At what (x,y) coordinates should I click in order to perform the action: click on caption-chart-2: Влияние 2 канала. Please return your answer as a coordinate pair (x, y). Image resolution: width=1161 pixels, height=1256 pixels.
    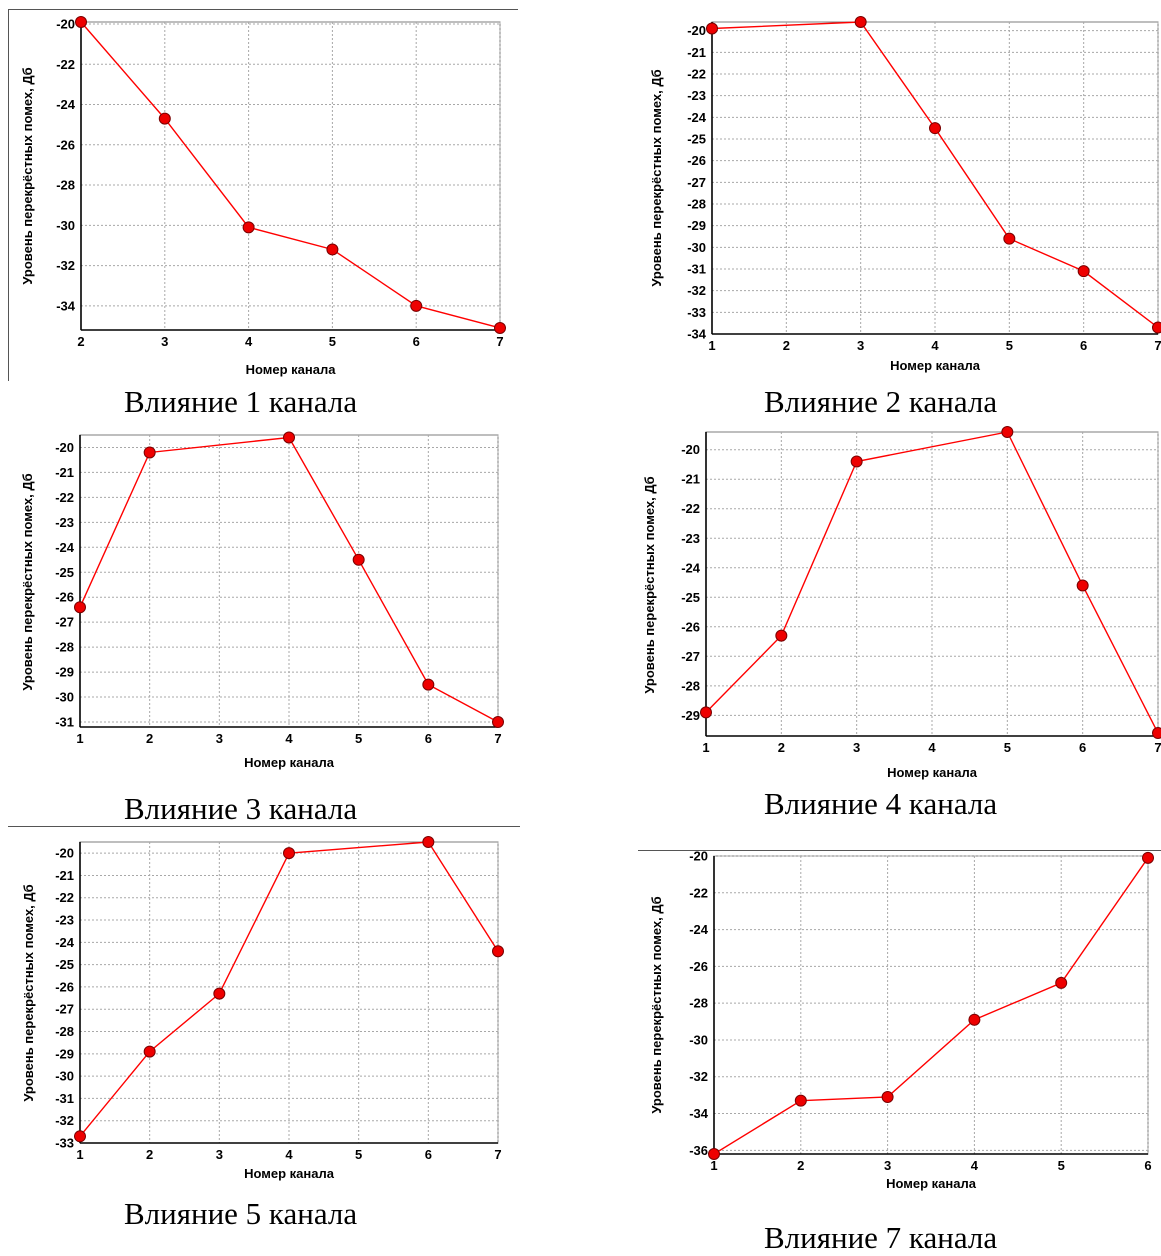
    Looking at the image, I should click on (880, 402).